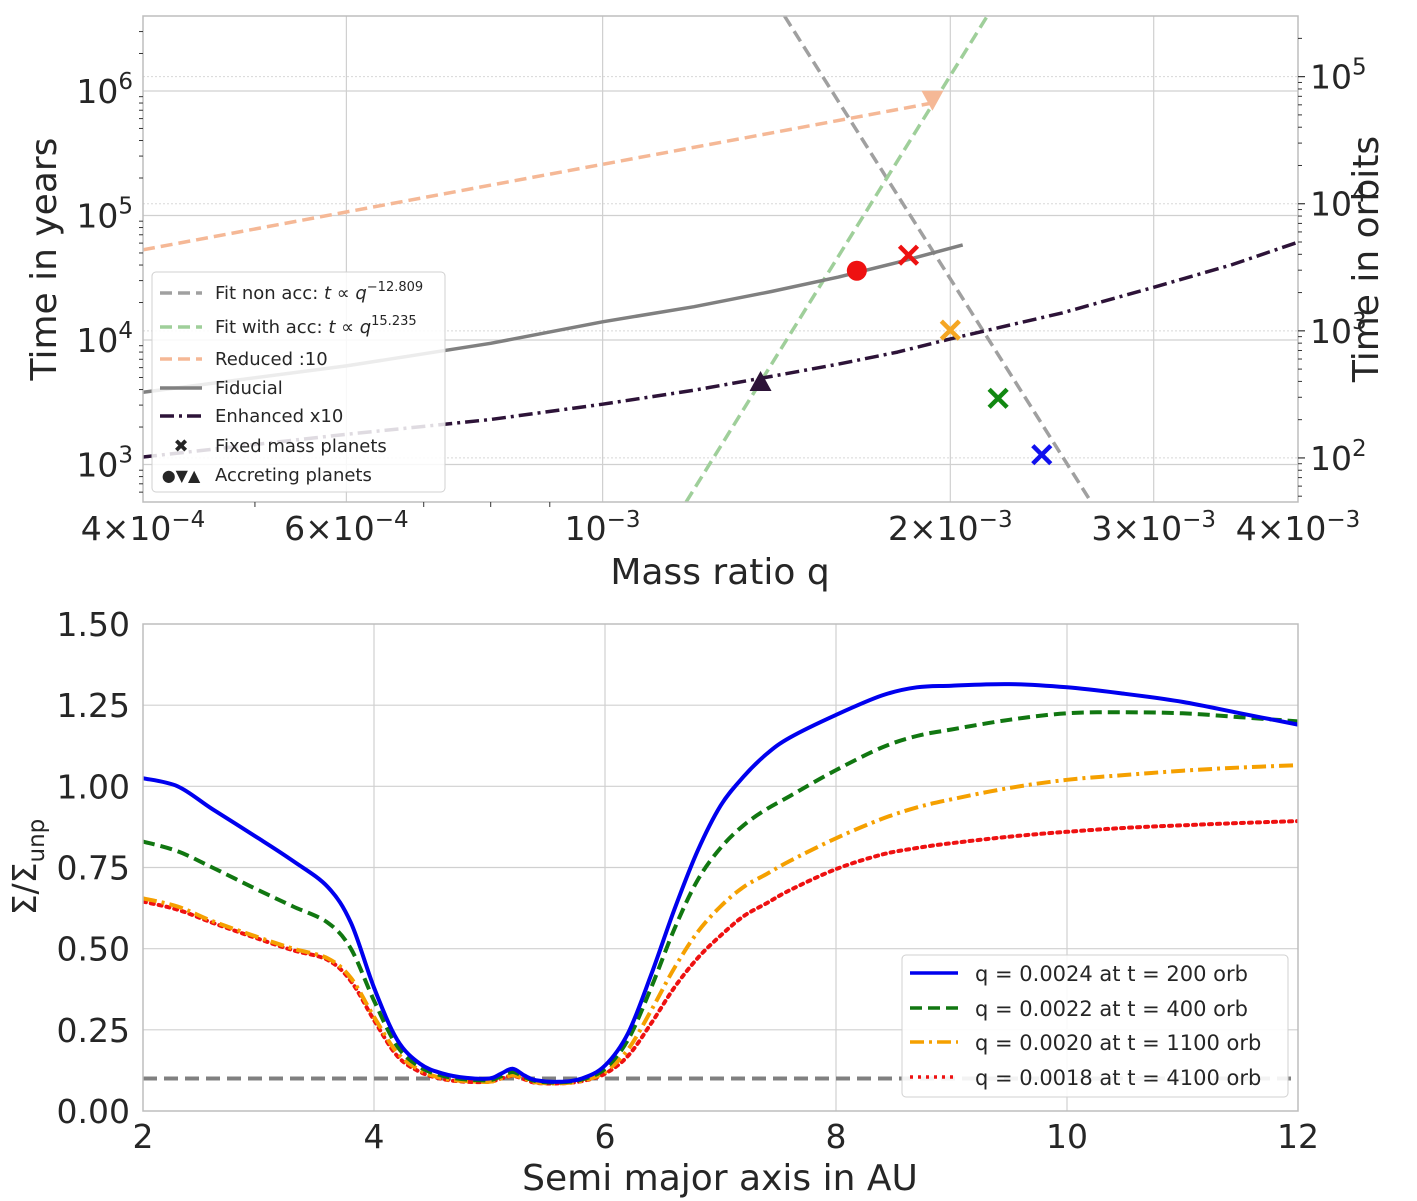 The image size is (1417, 1201). Describe the element at coordinates (279, 416) in the screenshot. I see `legend-label-enhanced: Enhanced x10` at that location.